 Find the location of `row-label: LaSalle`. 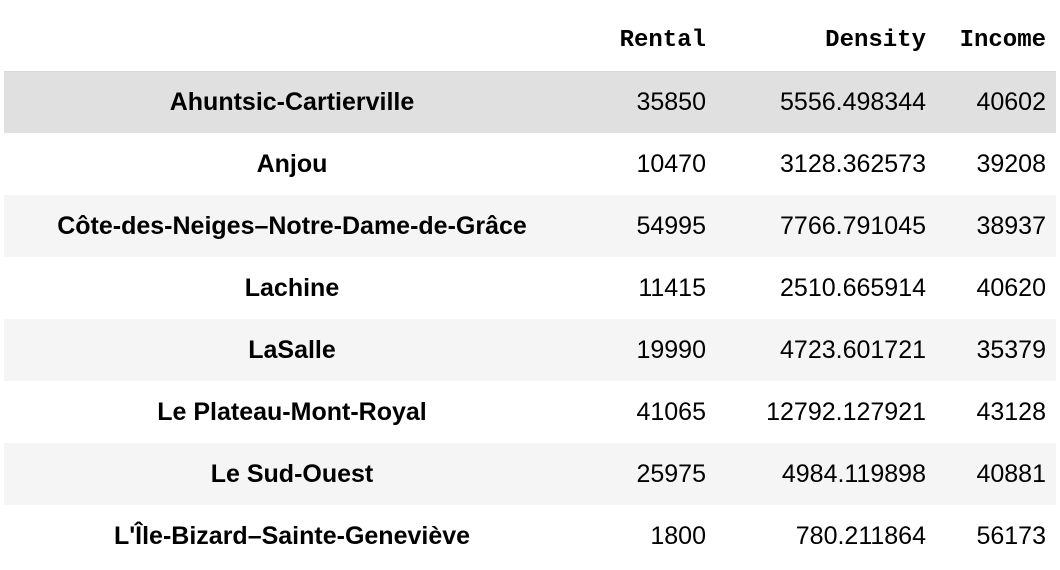

row-label: LaSalle is located at coordinates (292, 349).